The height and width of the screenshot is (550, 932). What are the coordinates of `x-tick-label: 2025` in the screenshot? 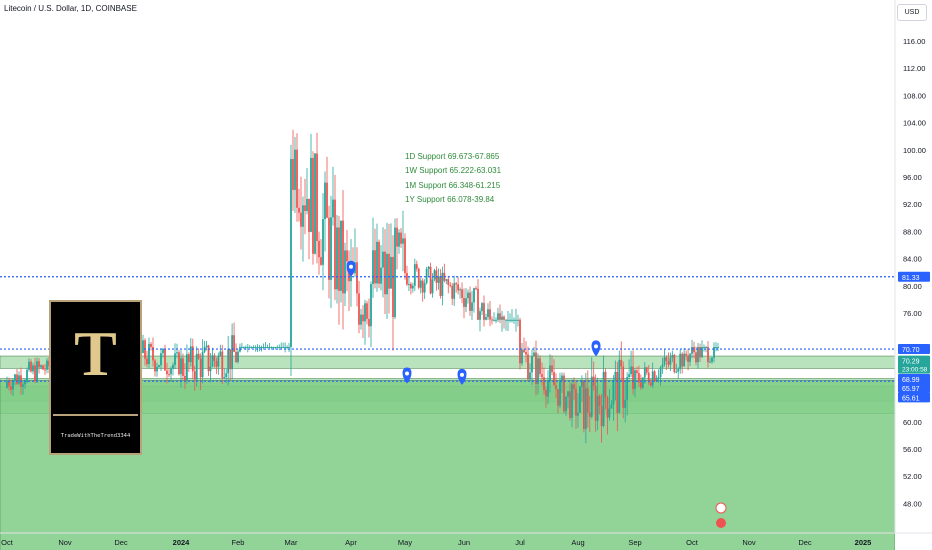 It's located at (863, 542).